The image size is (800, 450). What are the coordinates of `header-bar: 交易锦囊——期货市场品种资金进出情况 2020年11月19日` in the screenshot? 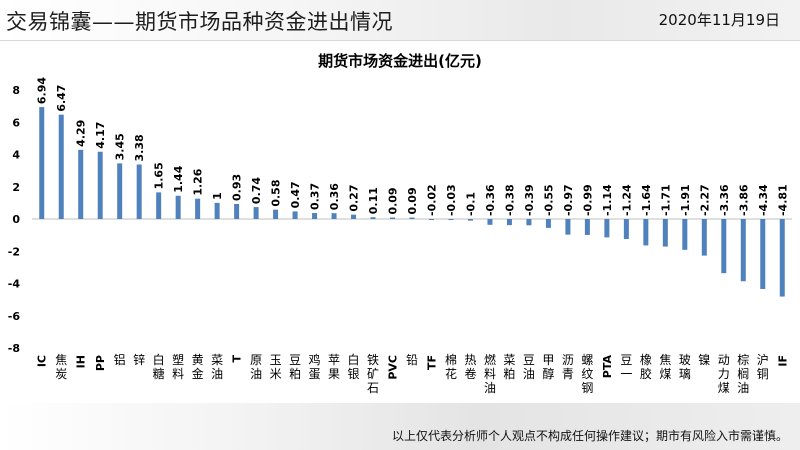 It's located at (400, 20).